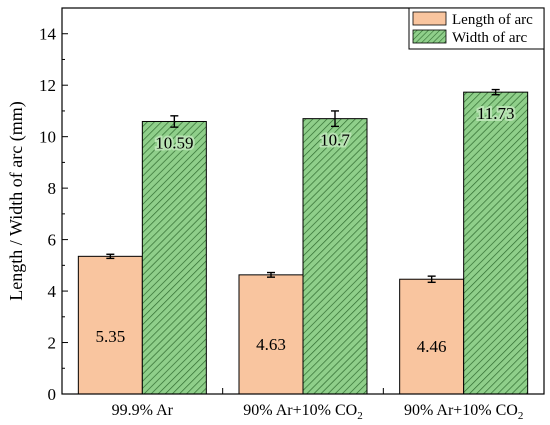  I want to click on data-label-width-0: 10.59, so click(174, 142).